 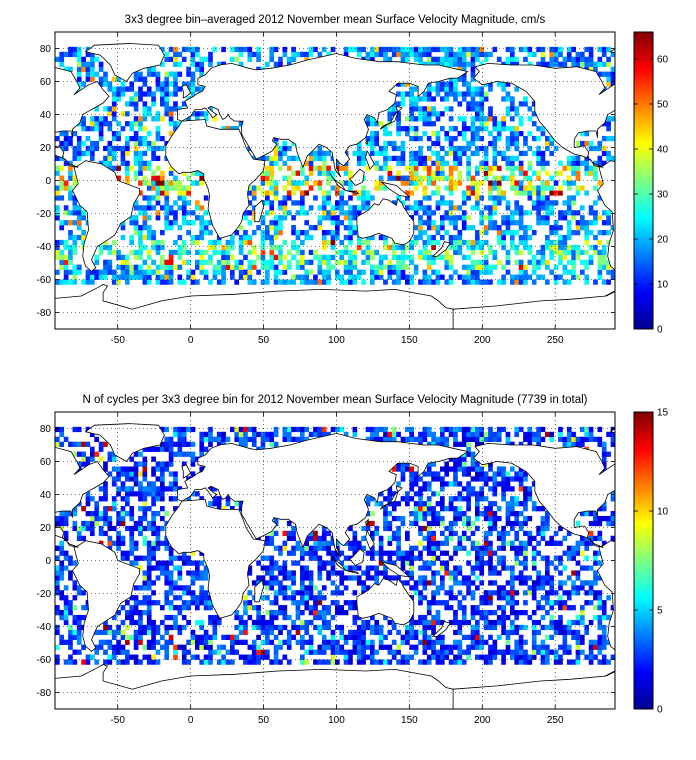 What do you see at coordinates (352, 192) in the screenshot?
I see `landmass` at bounding box center [352, 192].